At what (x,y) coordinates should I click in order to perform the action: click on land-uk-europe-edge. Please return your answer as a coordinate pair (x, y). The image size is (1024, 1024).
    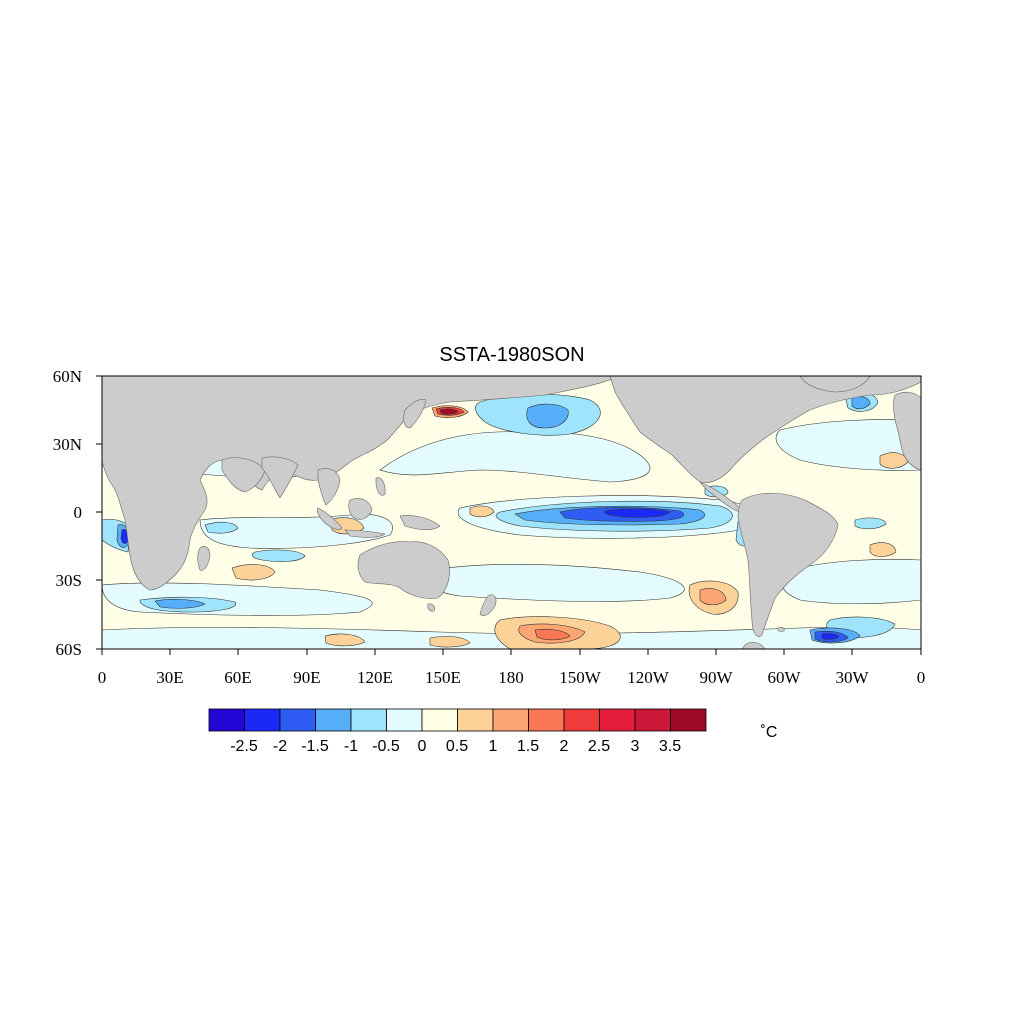
    Looking at the image, I should click on (907, 431).